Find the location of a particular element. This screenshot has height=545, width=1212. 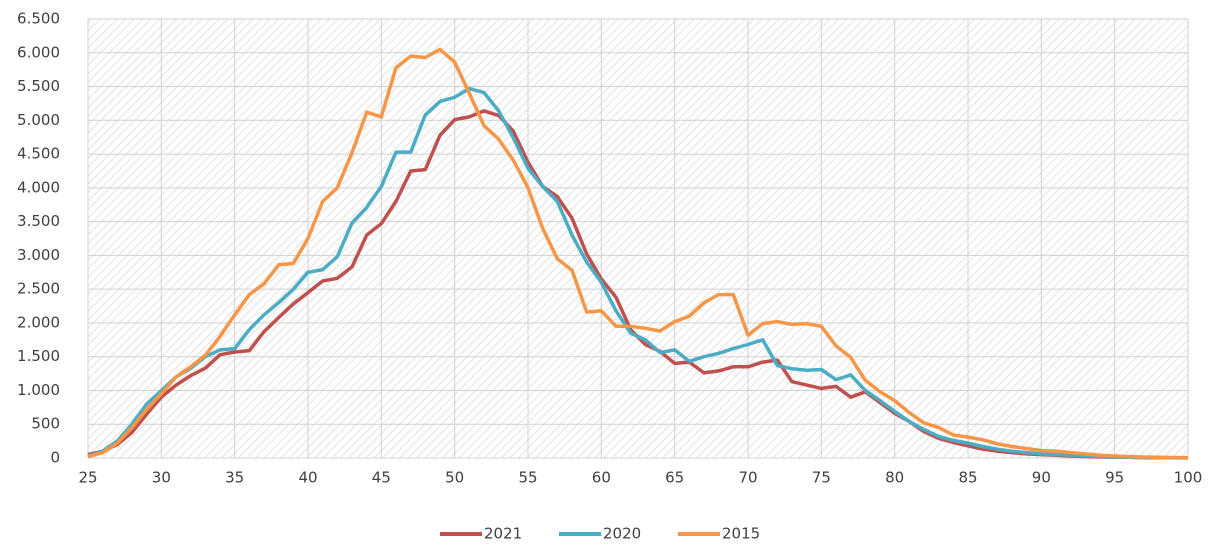

y-tick-label: 2.500 is located at coordinates (38, 289).